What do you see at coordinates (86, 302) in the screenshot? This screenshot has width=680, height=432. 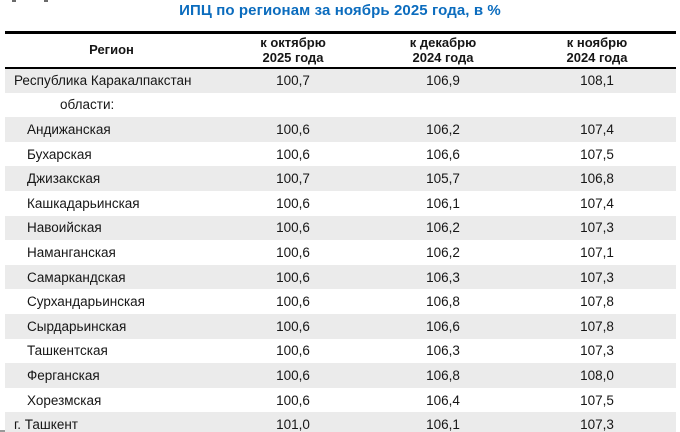 I see `region-cell: Сурхандарьинская` at bounding box center [86, 302].